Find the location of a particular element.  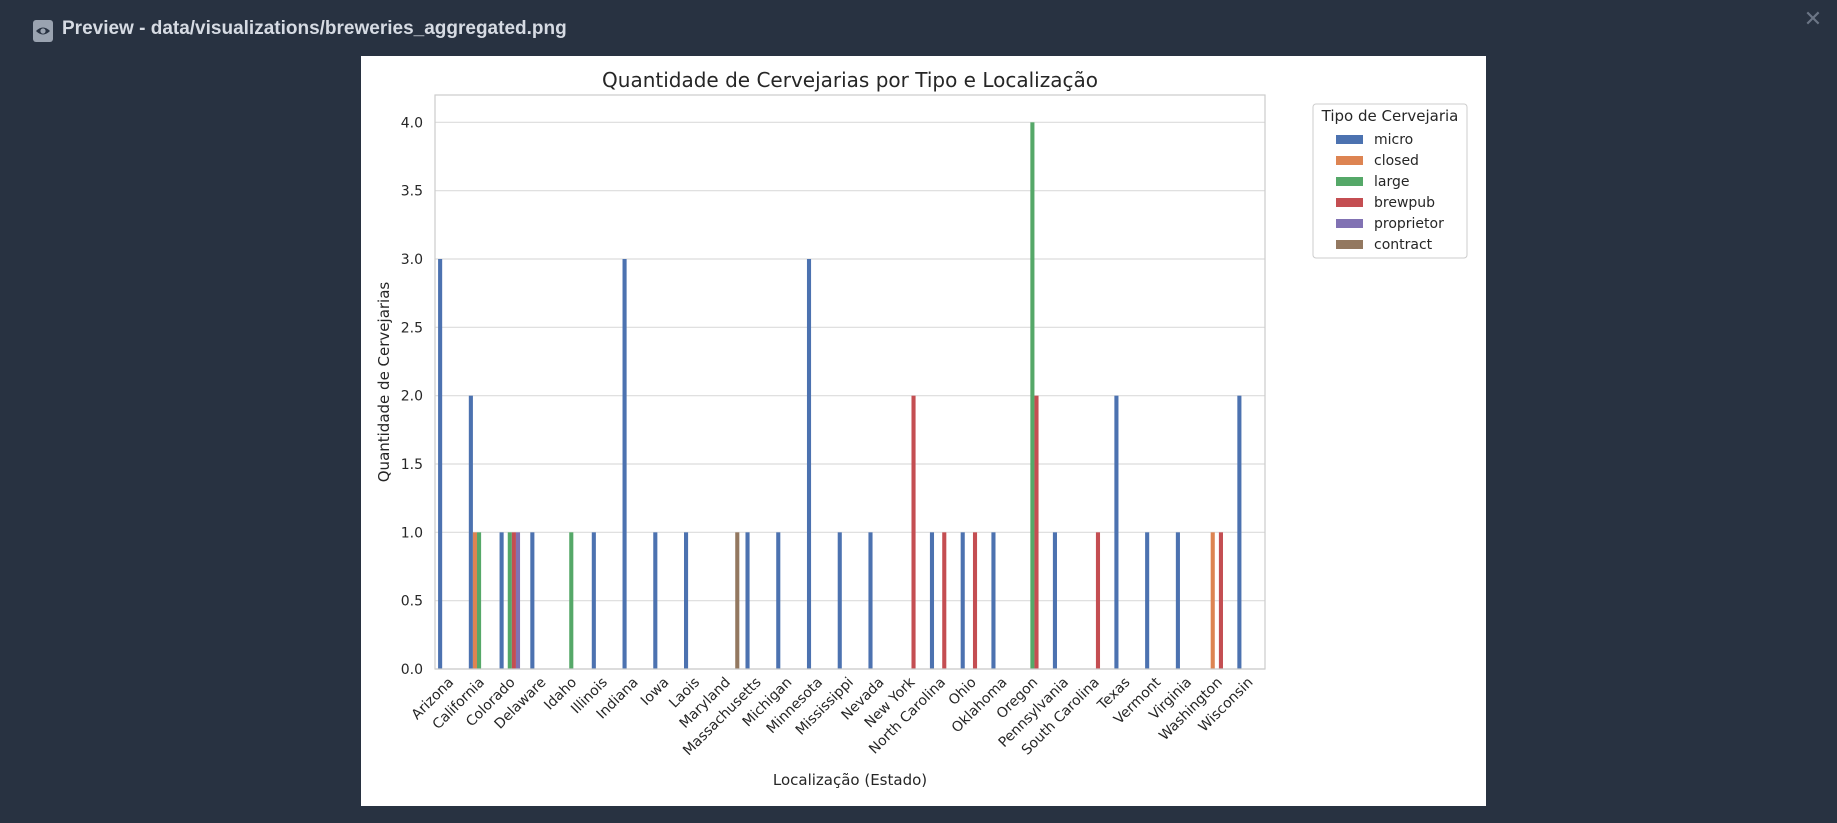

bar-micro-pennsylvania is located at coordinates (1054, 600).